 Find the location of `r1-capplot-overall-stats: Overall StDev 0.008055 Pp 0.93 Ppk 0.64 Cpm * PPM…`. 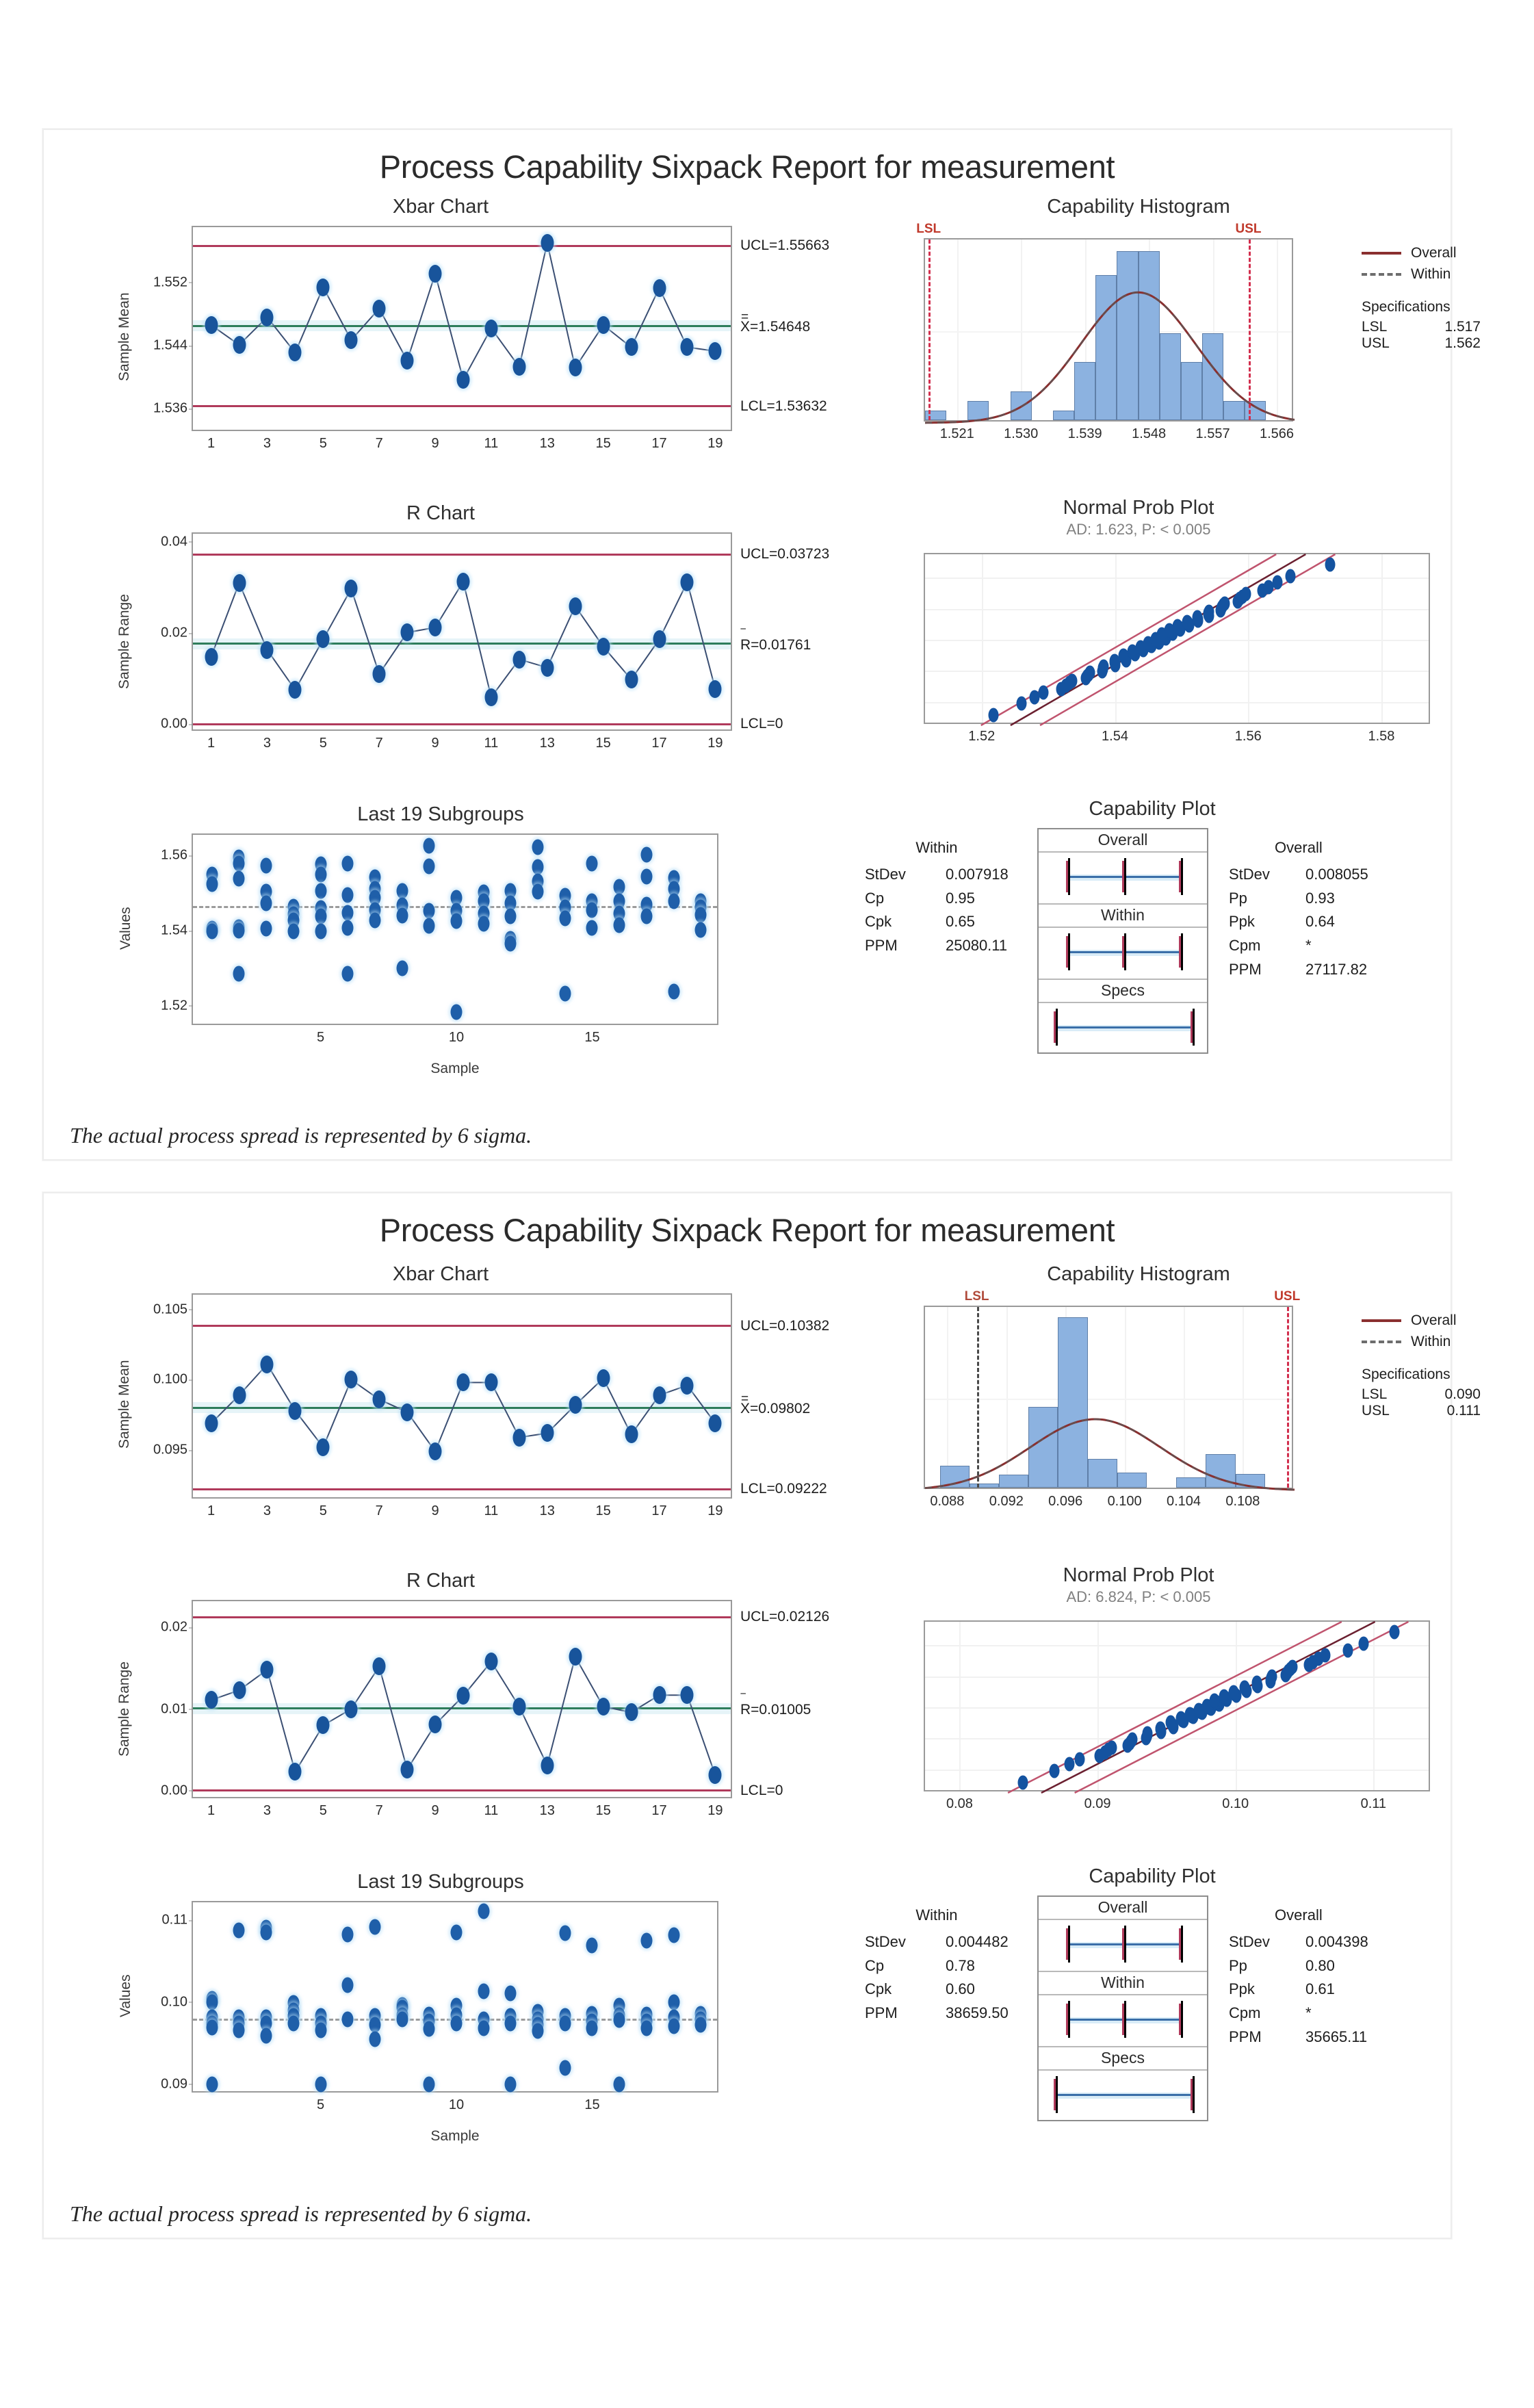

r1-capplot-overall-stats: Overall StDev 0.008055 Pp 0.93 Ppk 0.64 Cpm * PPM… is located at coordinates (1298, 909).